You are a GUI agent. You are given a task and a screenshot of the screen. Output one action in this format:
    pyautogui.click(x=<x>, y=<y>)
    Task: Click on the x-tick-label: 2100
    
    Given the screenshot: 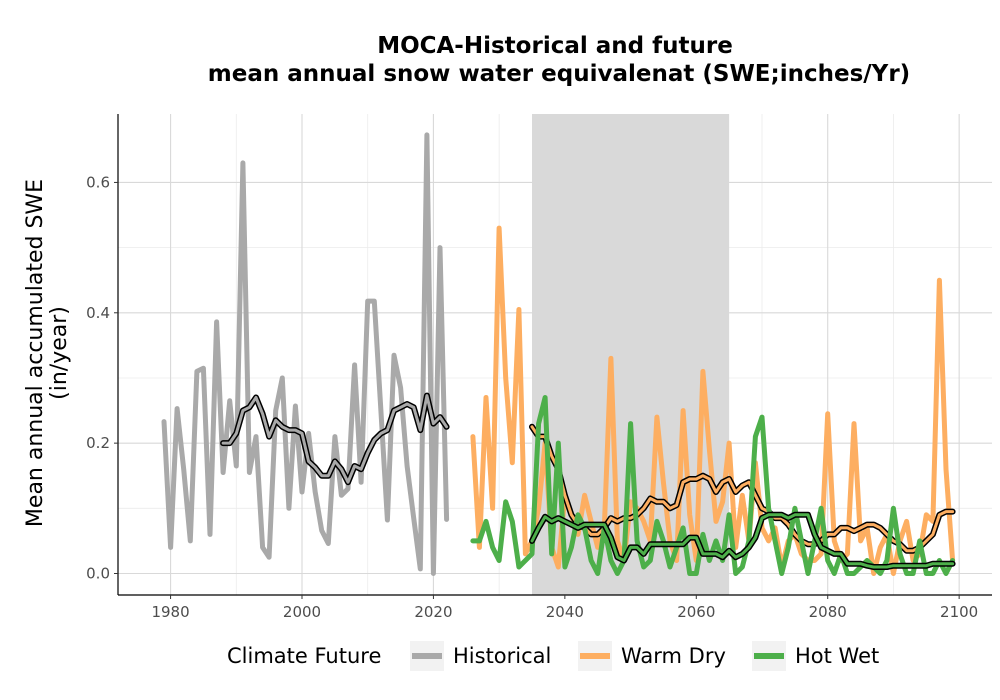 What is the action you would take?
    pyautogui.click(x=959, y=612)
    